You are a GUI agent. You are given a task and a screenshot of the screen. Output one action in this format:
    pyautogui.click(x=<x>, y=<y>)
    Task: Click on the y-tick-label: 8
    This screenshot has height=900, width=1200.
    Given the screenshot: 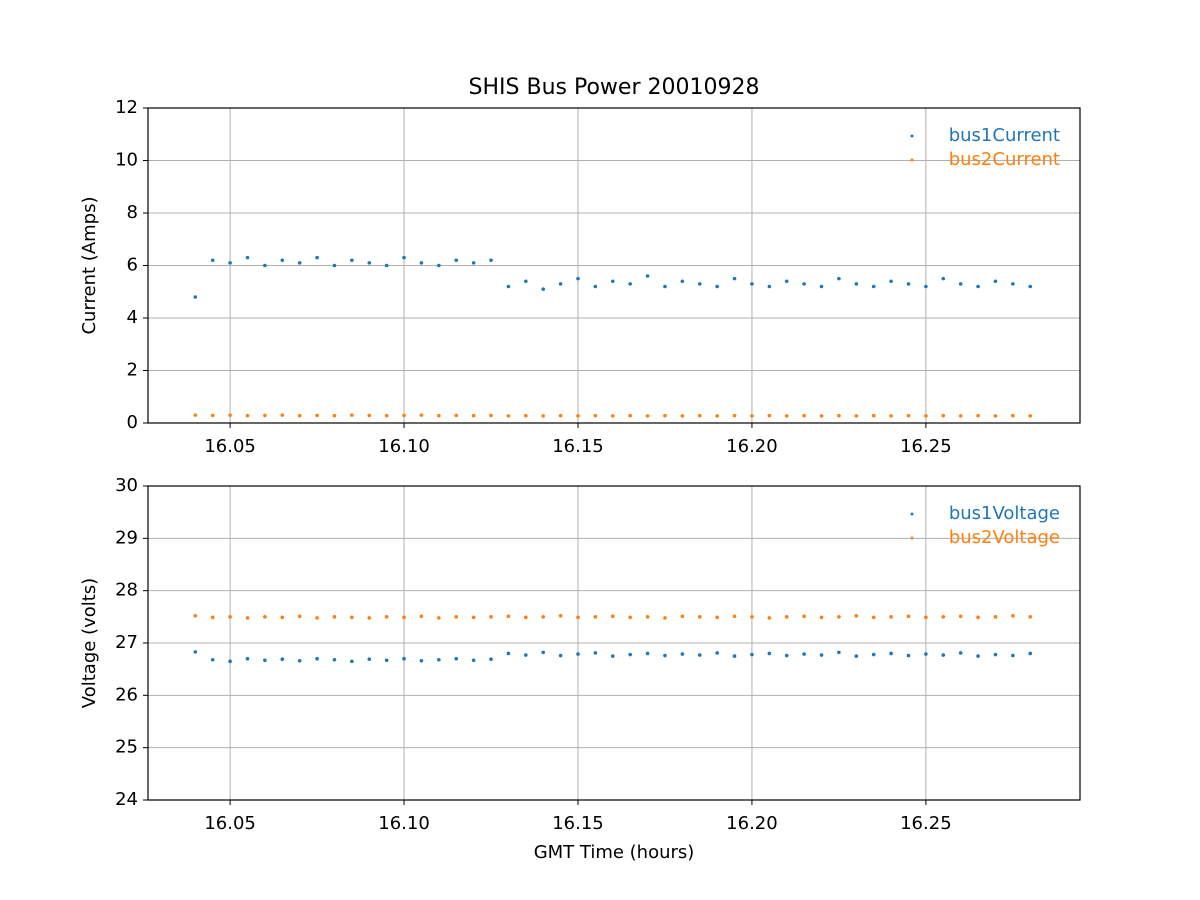 What is the action you would take?
    pyautogui.click(x=132, y=212)
    